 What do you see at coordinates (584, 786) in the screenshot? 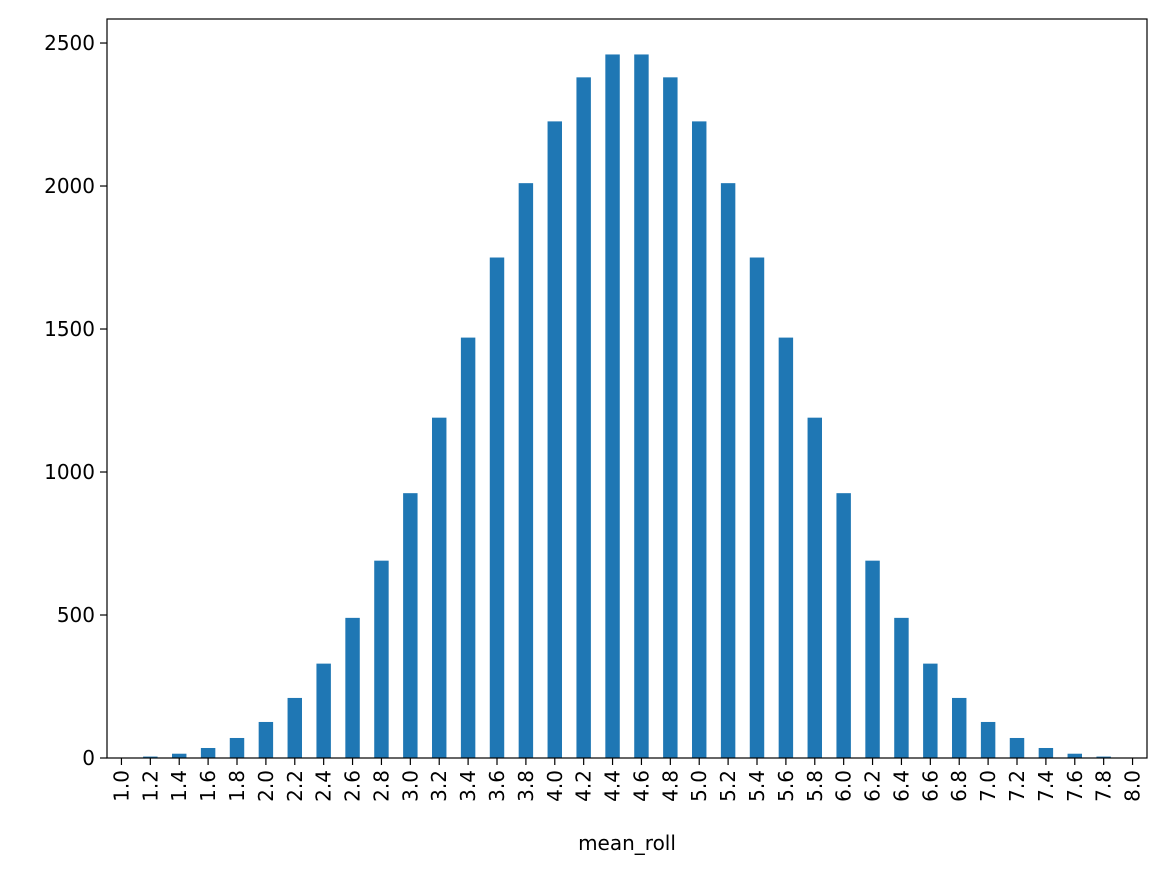
I see `x-tick-label: 4.2` at bounding box center [584, 786].